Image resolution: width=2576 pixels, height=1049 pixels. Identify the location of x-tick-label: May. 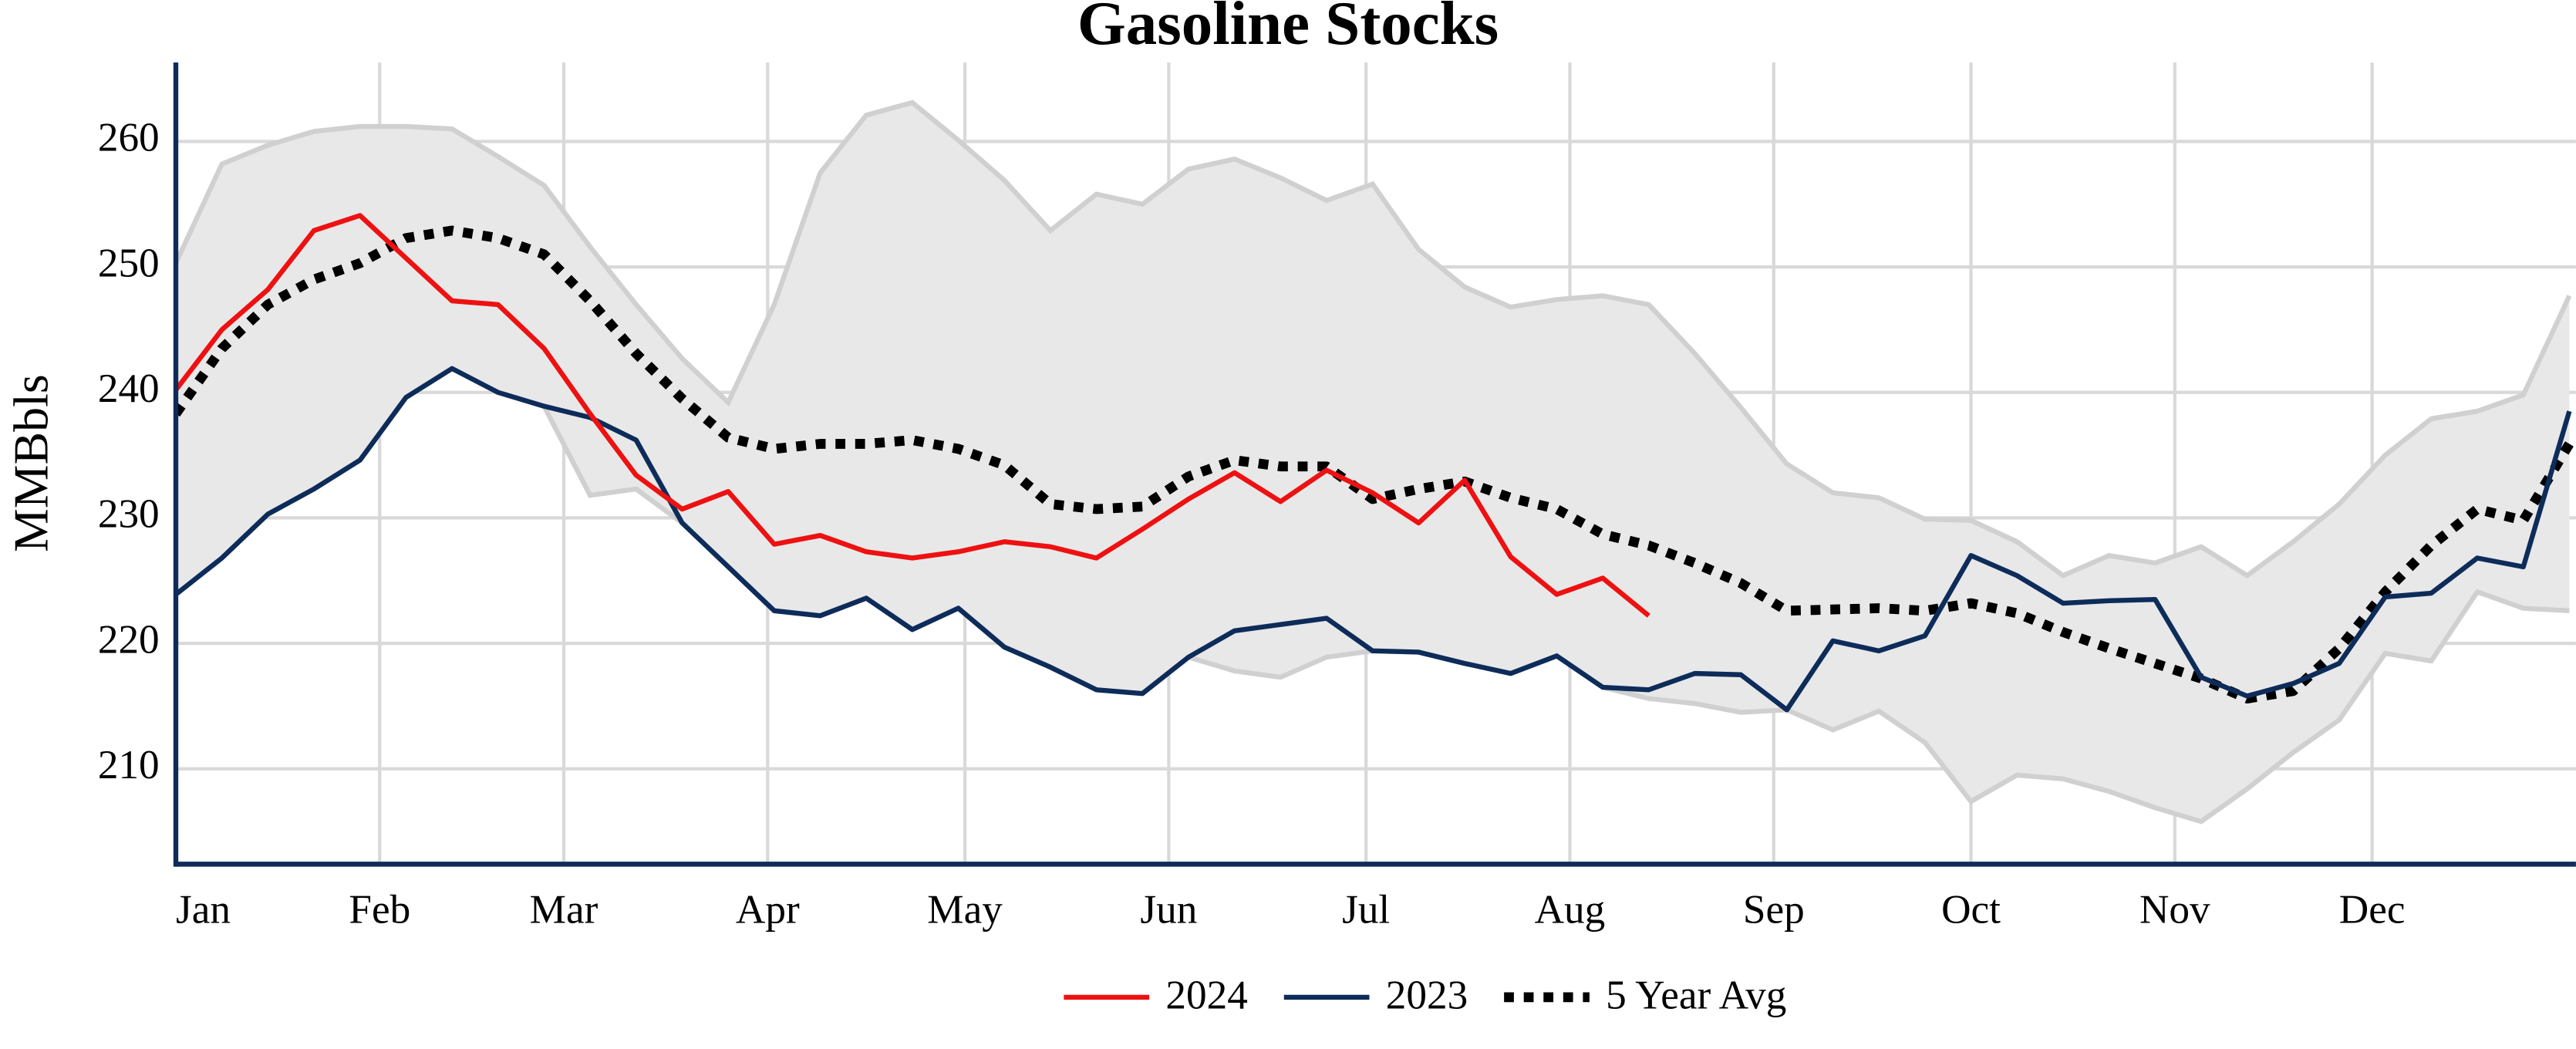
(965, 909).